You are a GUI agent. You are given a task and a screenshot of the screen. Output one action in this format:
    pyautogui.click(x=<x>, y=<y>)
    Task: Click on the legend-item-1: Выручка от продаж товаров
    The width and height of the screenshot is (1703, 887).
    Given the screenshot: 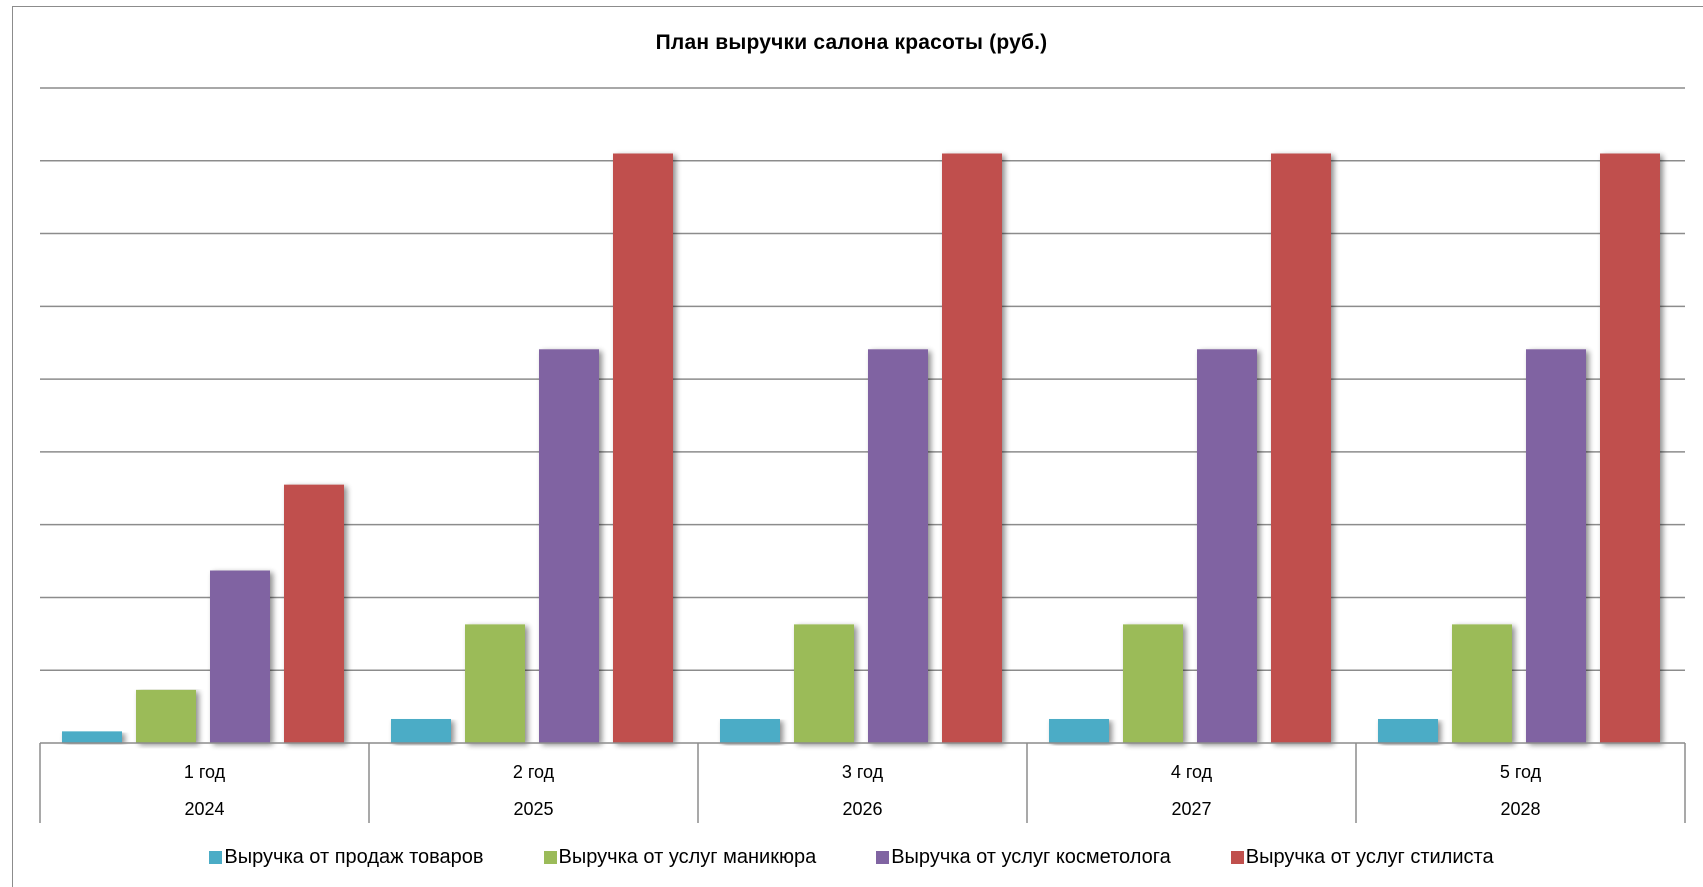 What is the action you would take?
    pyautogui.click(x=346, y=857)
    